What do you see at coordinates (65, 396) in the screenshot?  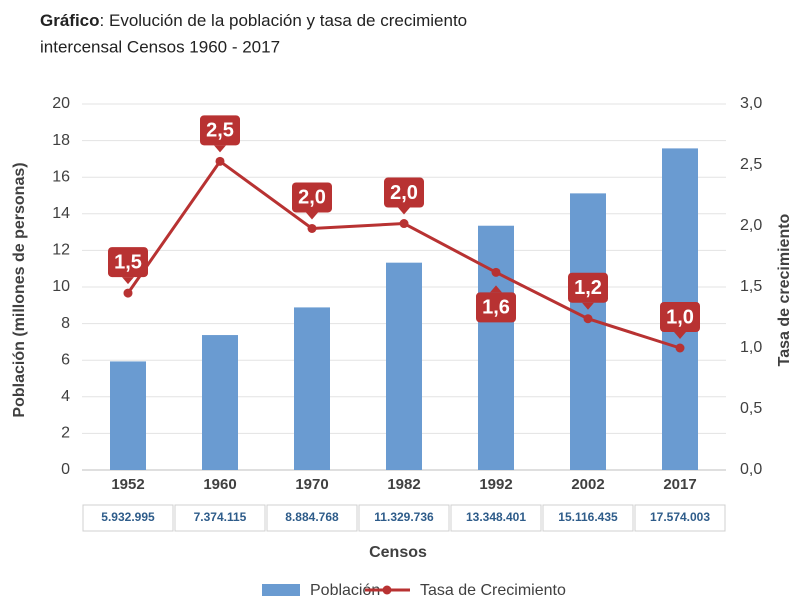 I see `y-tick-label: 4` at bounding box center [65, 396].